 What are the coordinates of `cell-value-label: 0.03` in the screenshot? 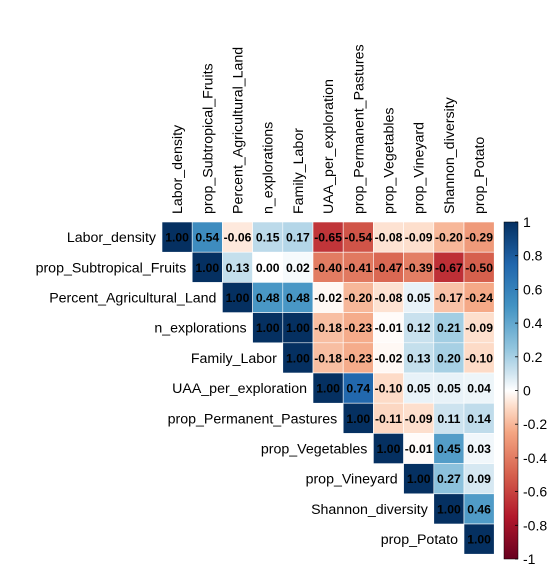 It's located at (479, 449).